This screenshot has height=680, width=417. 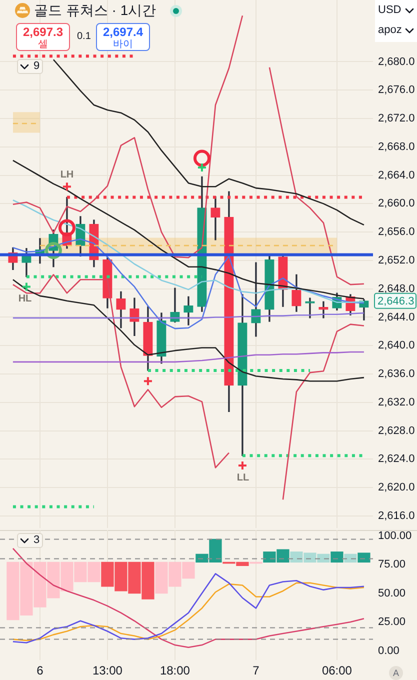 What do you see at coordinates (256, 671) in the screenshot?
I see `x-tick-label: 7` at bounding box center [256, 671].